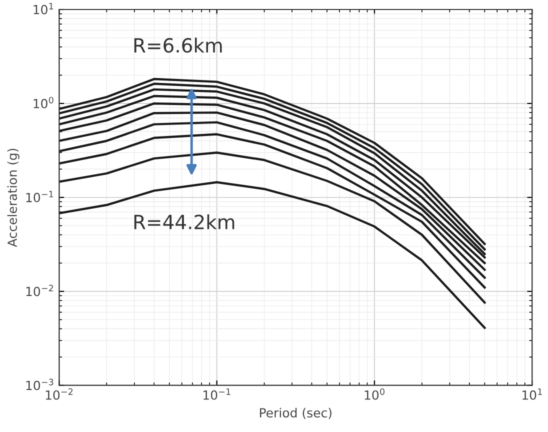 The width and height of the screenshot is (548, 432). I want to click on x-tick-label: 10$^{−1}$, so click(217, 394).